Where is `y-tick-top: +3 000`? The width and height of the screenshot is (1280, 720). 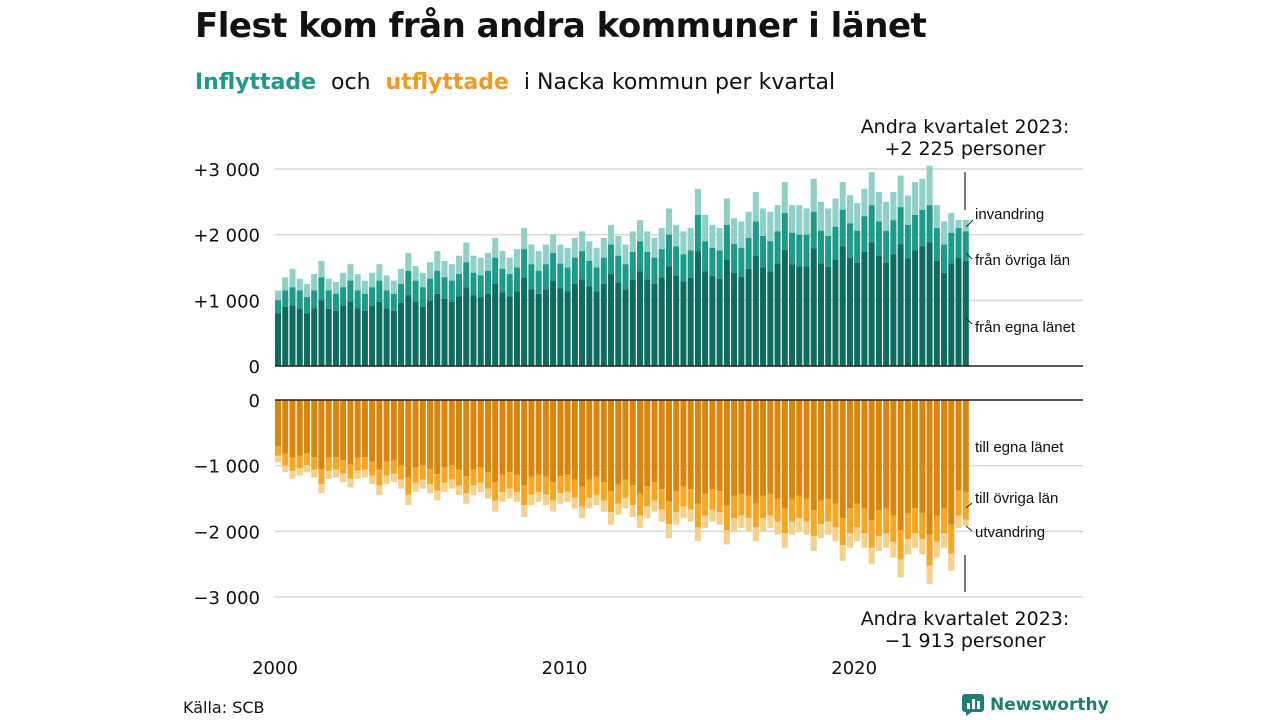
y-tick-top: +3 000 is located at coordinates (226, 170).